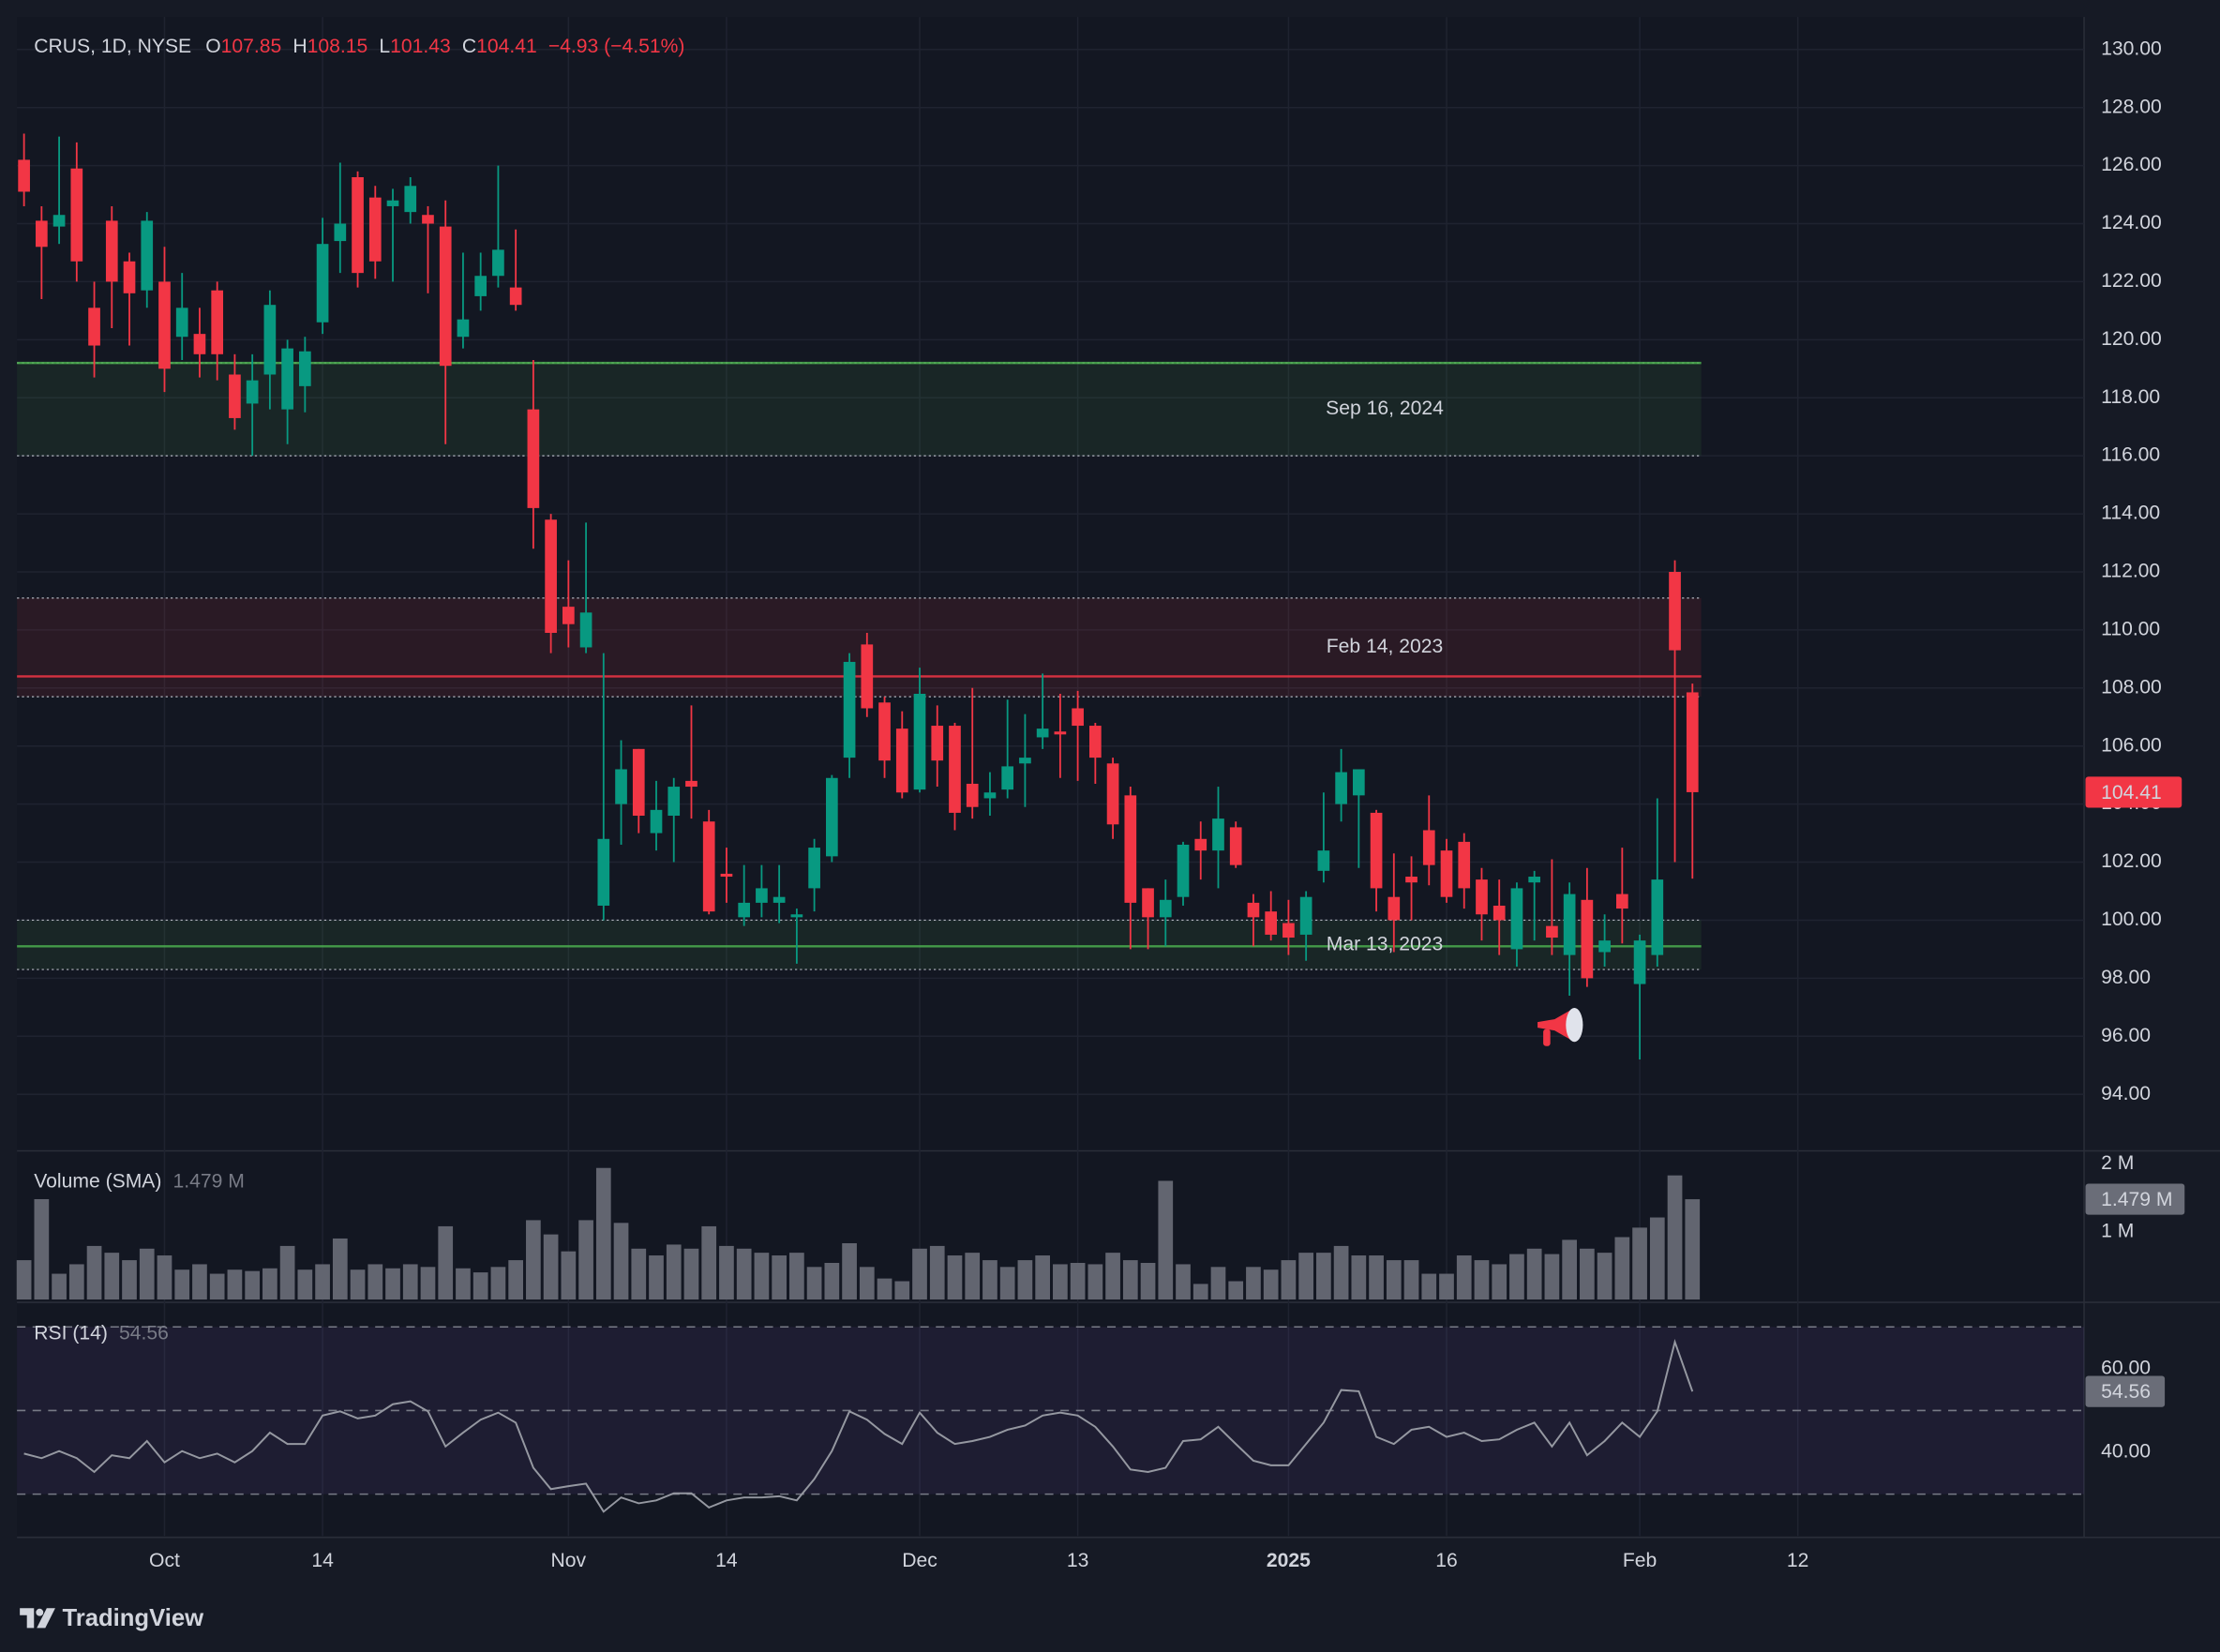 Image resolution: width=2220 pixels, height=1652 pixels. Describe the element at coordinates (859, 647) in the screenshot. I see `zone` at that location.